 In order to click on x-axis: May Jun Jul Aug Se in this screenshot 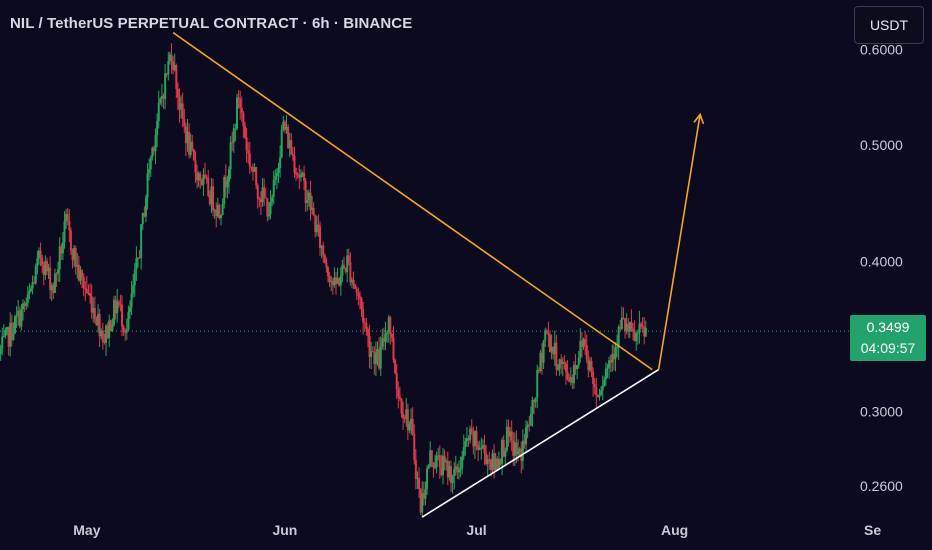, I will do `click(477, 530)`.